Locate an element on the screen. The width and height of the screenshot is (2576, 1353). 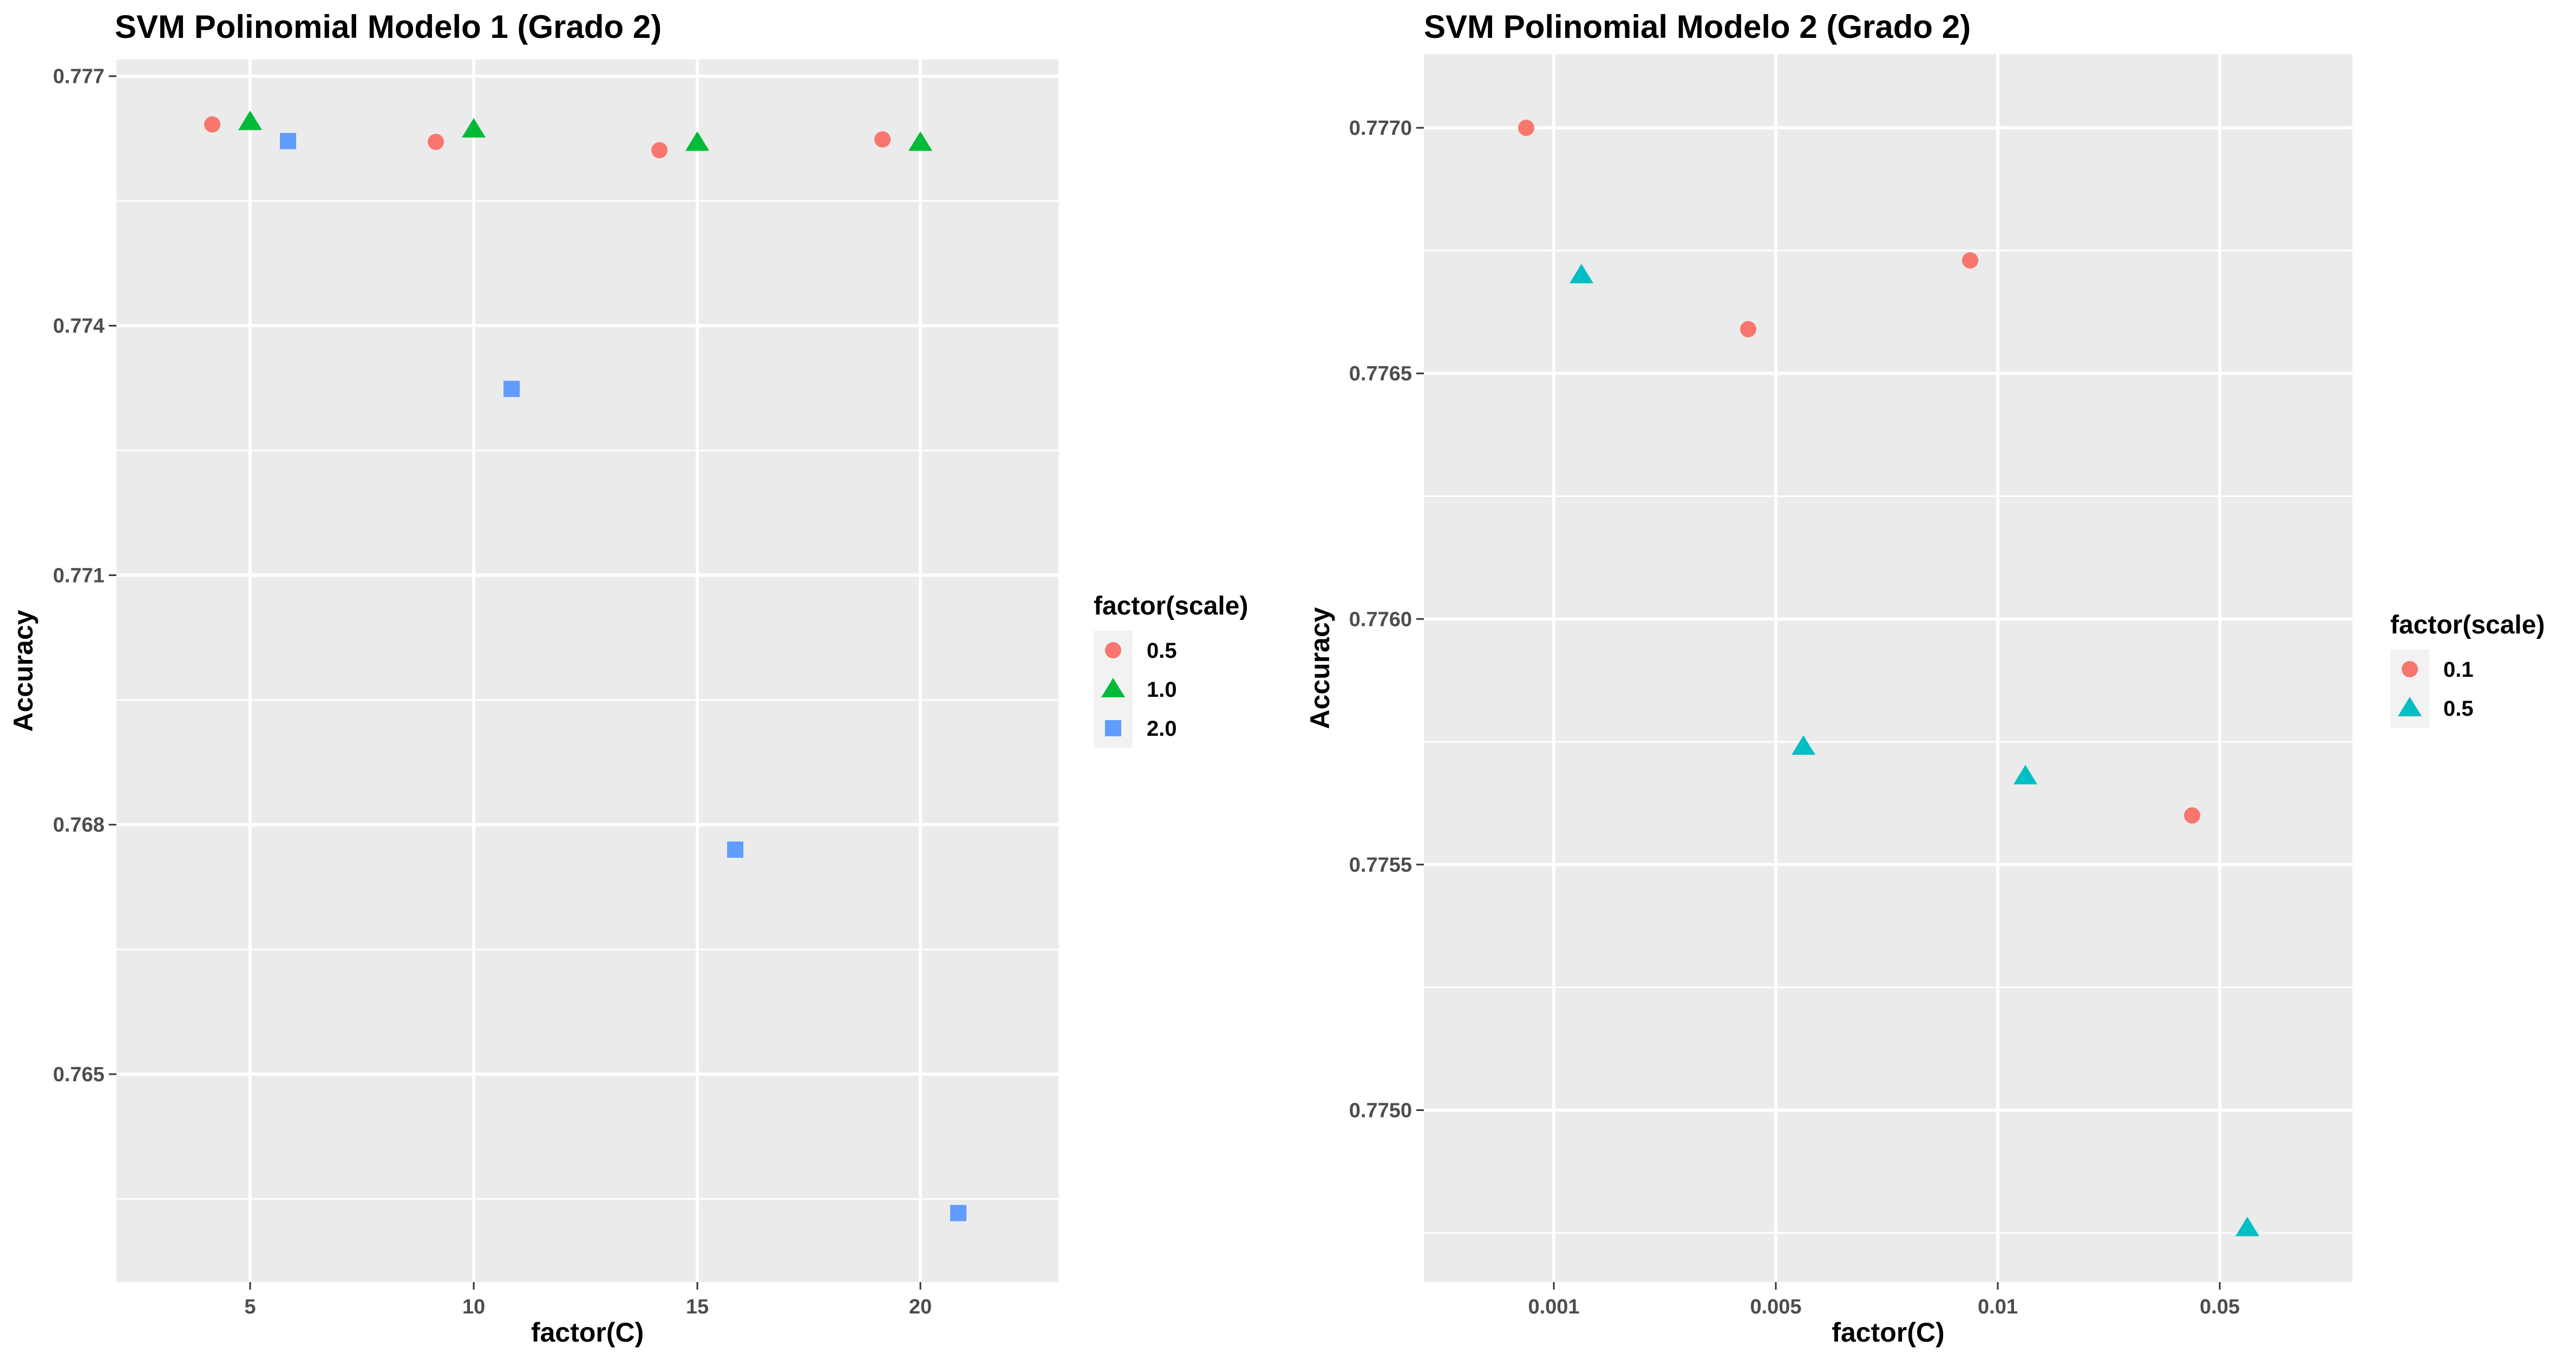
legend-label: 1.0 is located at coordinates (1162, 690).